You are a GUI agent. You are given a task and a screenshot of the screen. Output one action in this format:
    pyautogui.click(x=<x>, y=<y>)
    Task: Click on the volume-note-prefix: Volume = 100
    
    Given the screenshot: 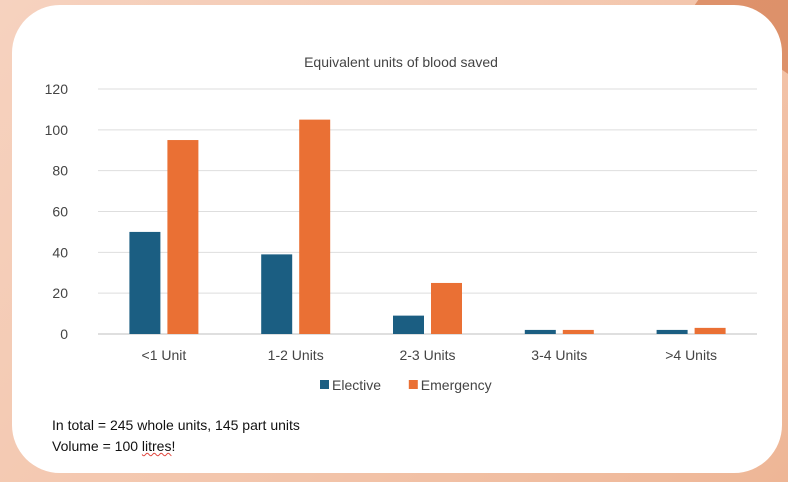 What is the action you would take?
    pyautogui.click(x=97, y=446)
    